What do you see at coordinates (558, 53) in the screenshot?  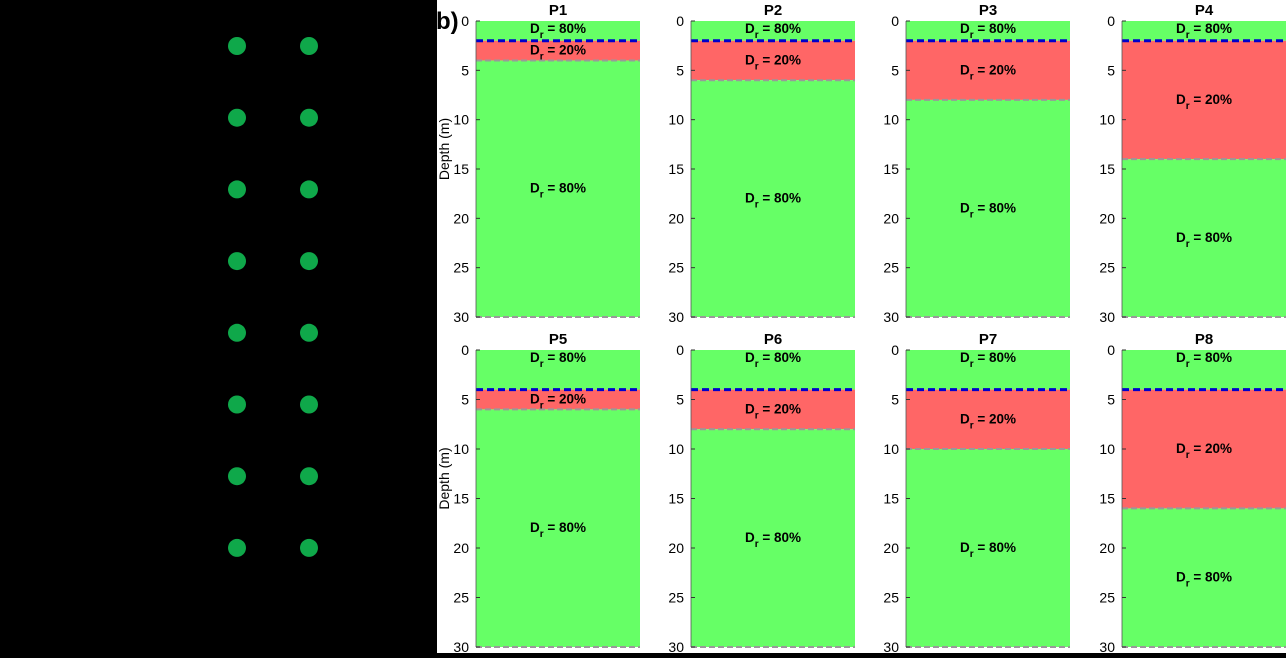 I see `p1-layer-label-2: Dr = 20%` at bounding box center [558, 53].